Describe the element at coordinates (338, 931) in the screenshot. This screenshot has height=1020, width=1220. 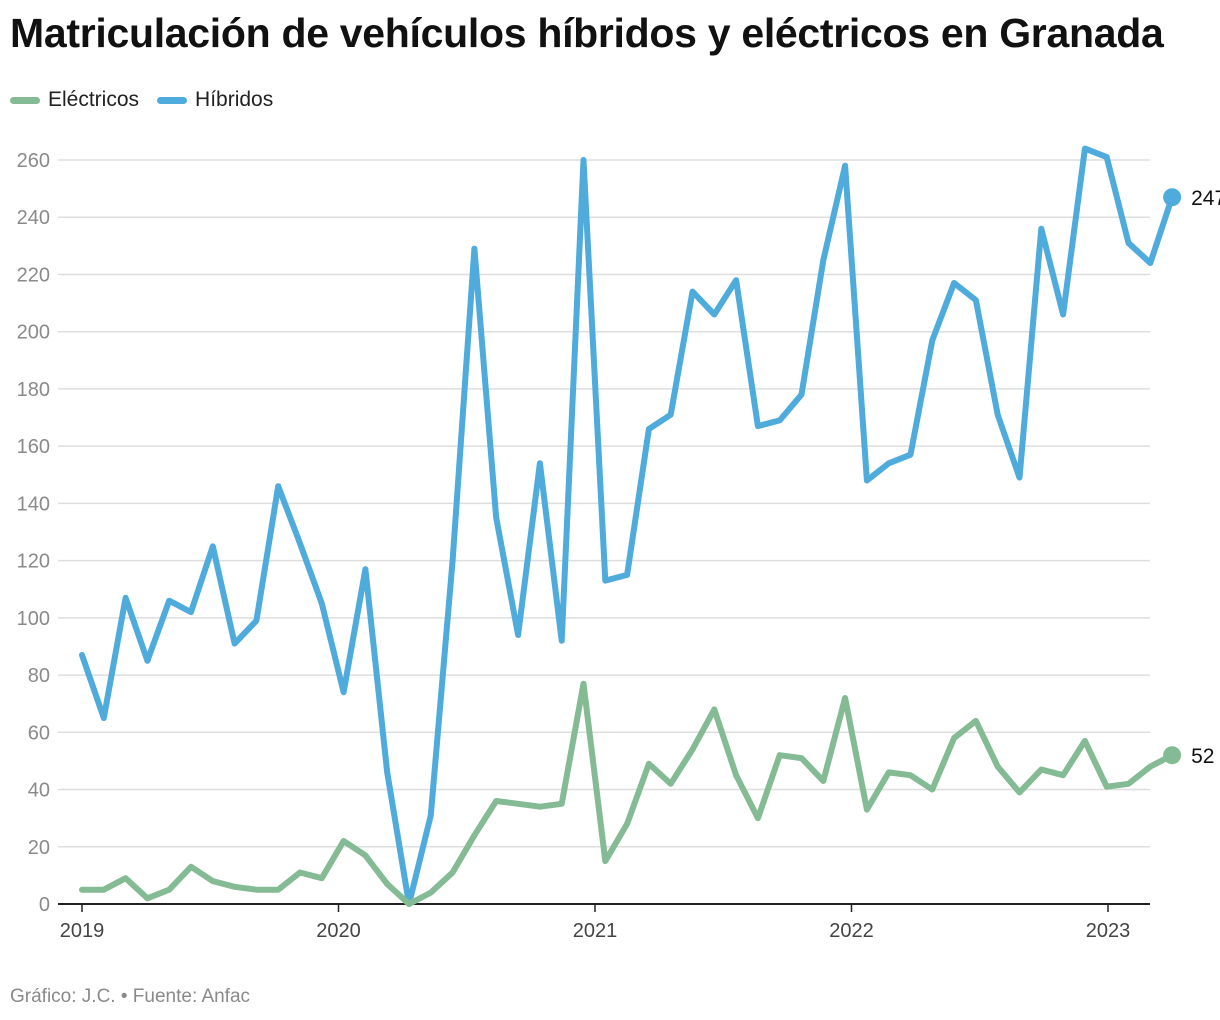
I see `x-tick-label-2020: 2020` at that location.